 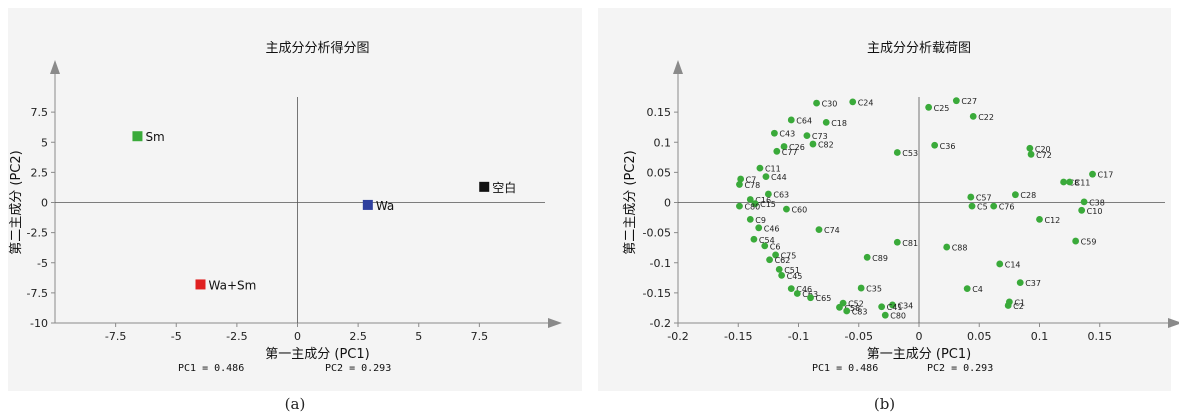 I want to click on x-axis-label: 第一主成分 (PC1), so click(x=919, y=354).